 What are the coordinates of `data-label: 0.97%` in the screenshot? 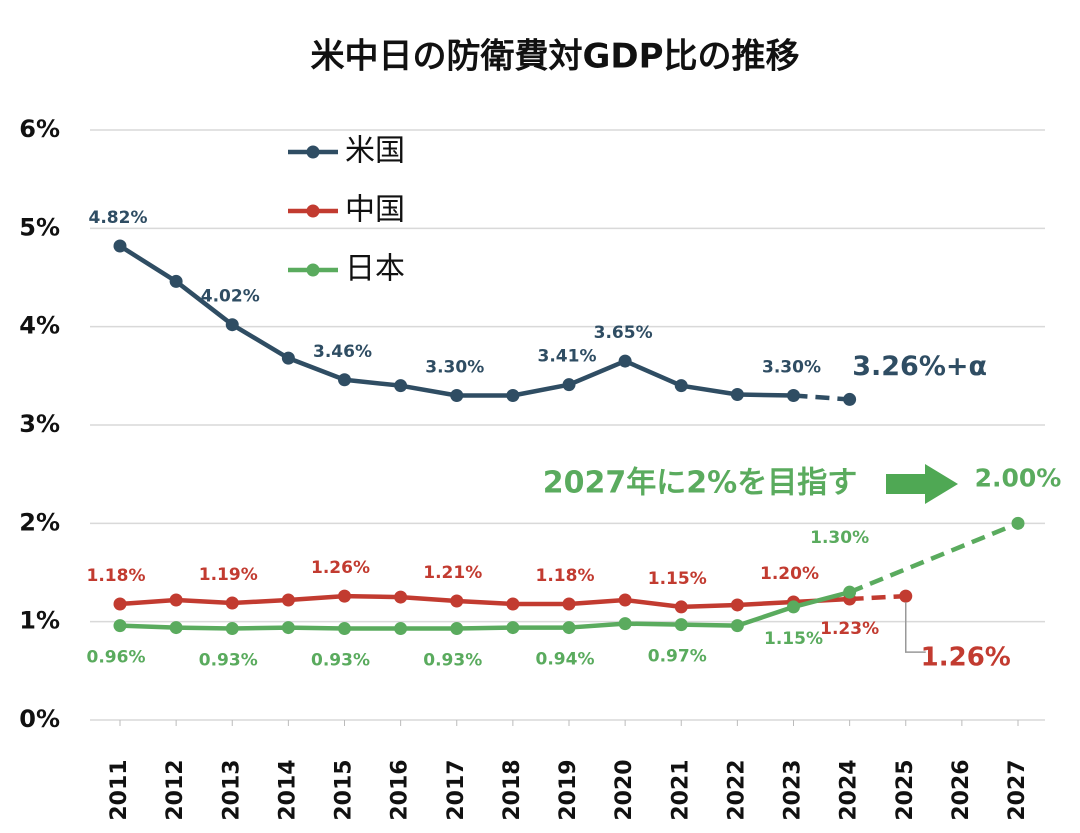 It's located at (677, 657).